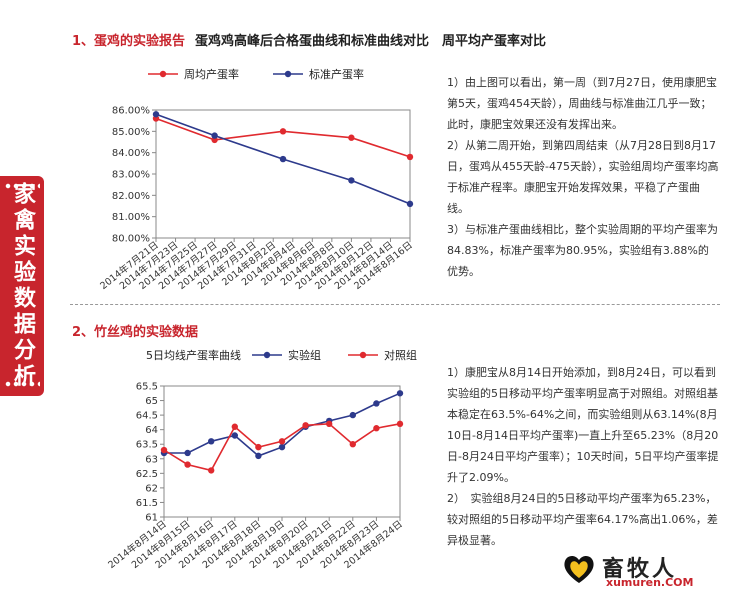  What do you see at coordinates (131, 111) in the screenshot?
I see `y-tick-label: 86.00%` at bounding box center [131, 111].